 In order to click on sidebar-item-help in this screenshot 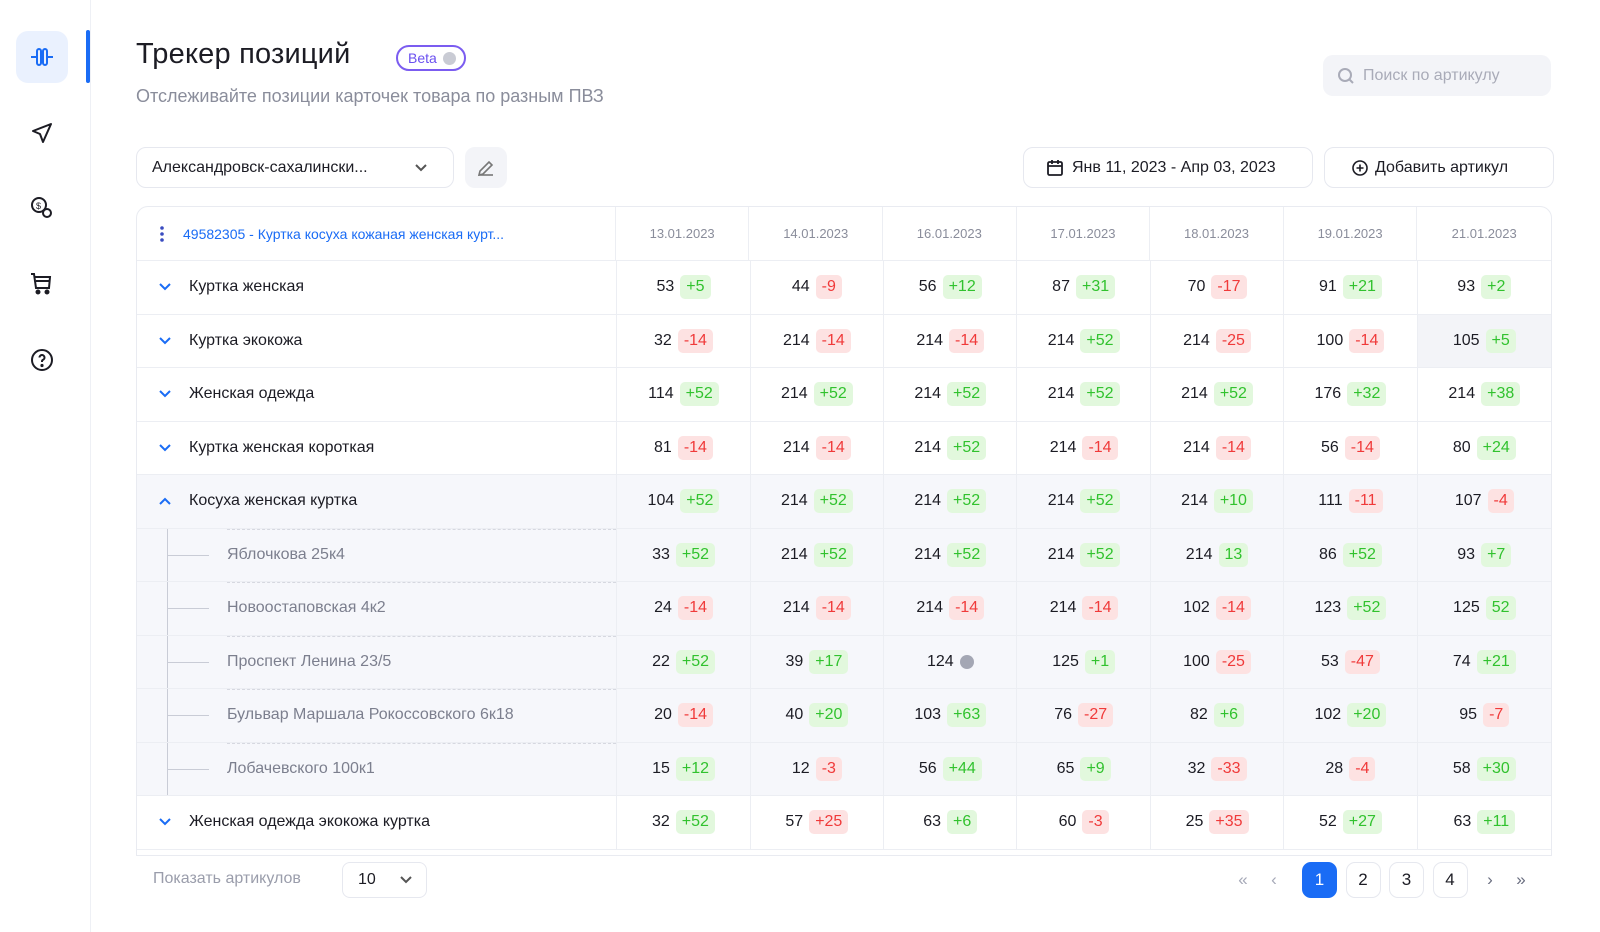, I will do `click(42, 360)`.